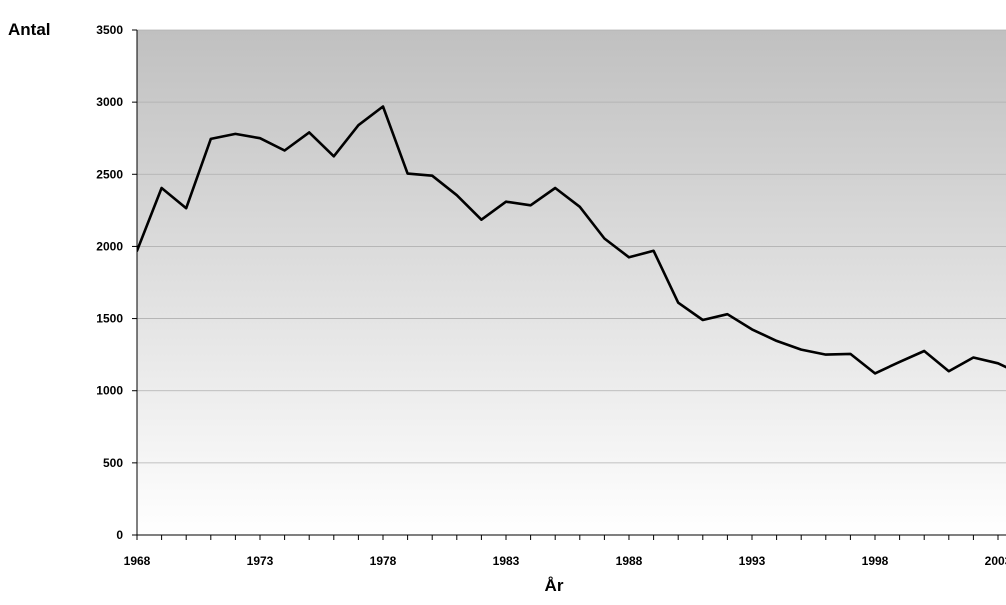  Describe the element at coordinates (875, 561) in the screenshot. I see `x-tick-label: 1998` at that location.